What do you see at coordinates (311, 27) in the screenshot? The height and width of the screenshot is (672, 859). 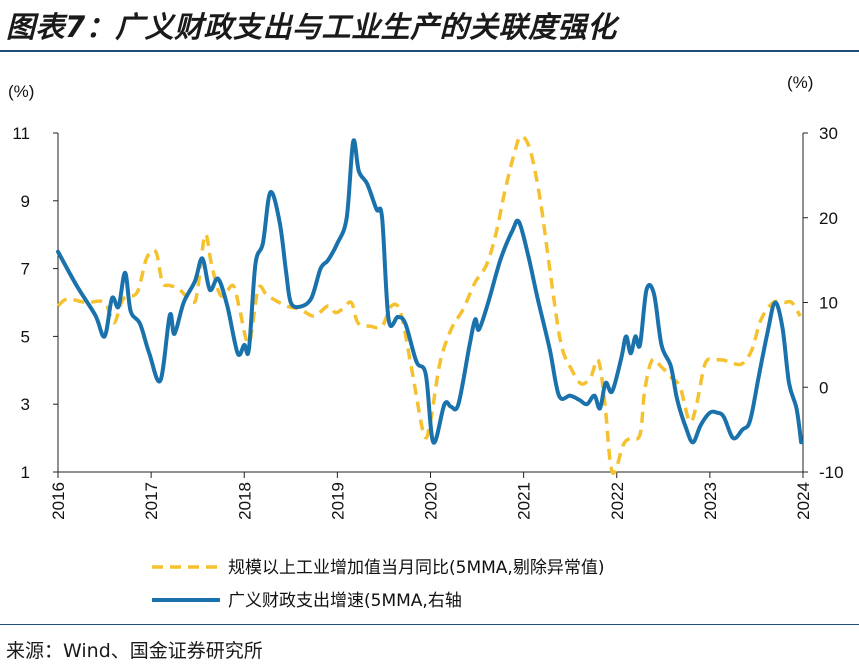 I see `figure-title: 图表7：广义财政支出与工业生产的关联度强化` at bounding box center [311, 27].